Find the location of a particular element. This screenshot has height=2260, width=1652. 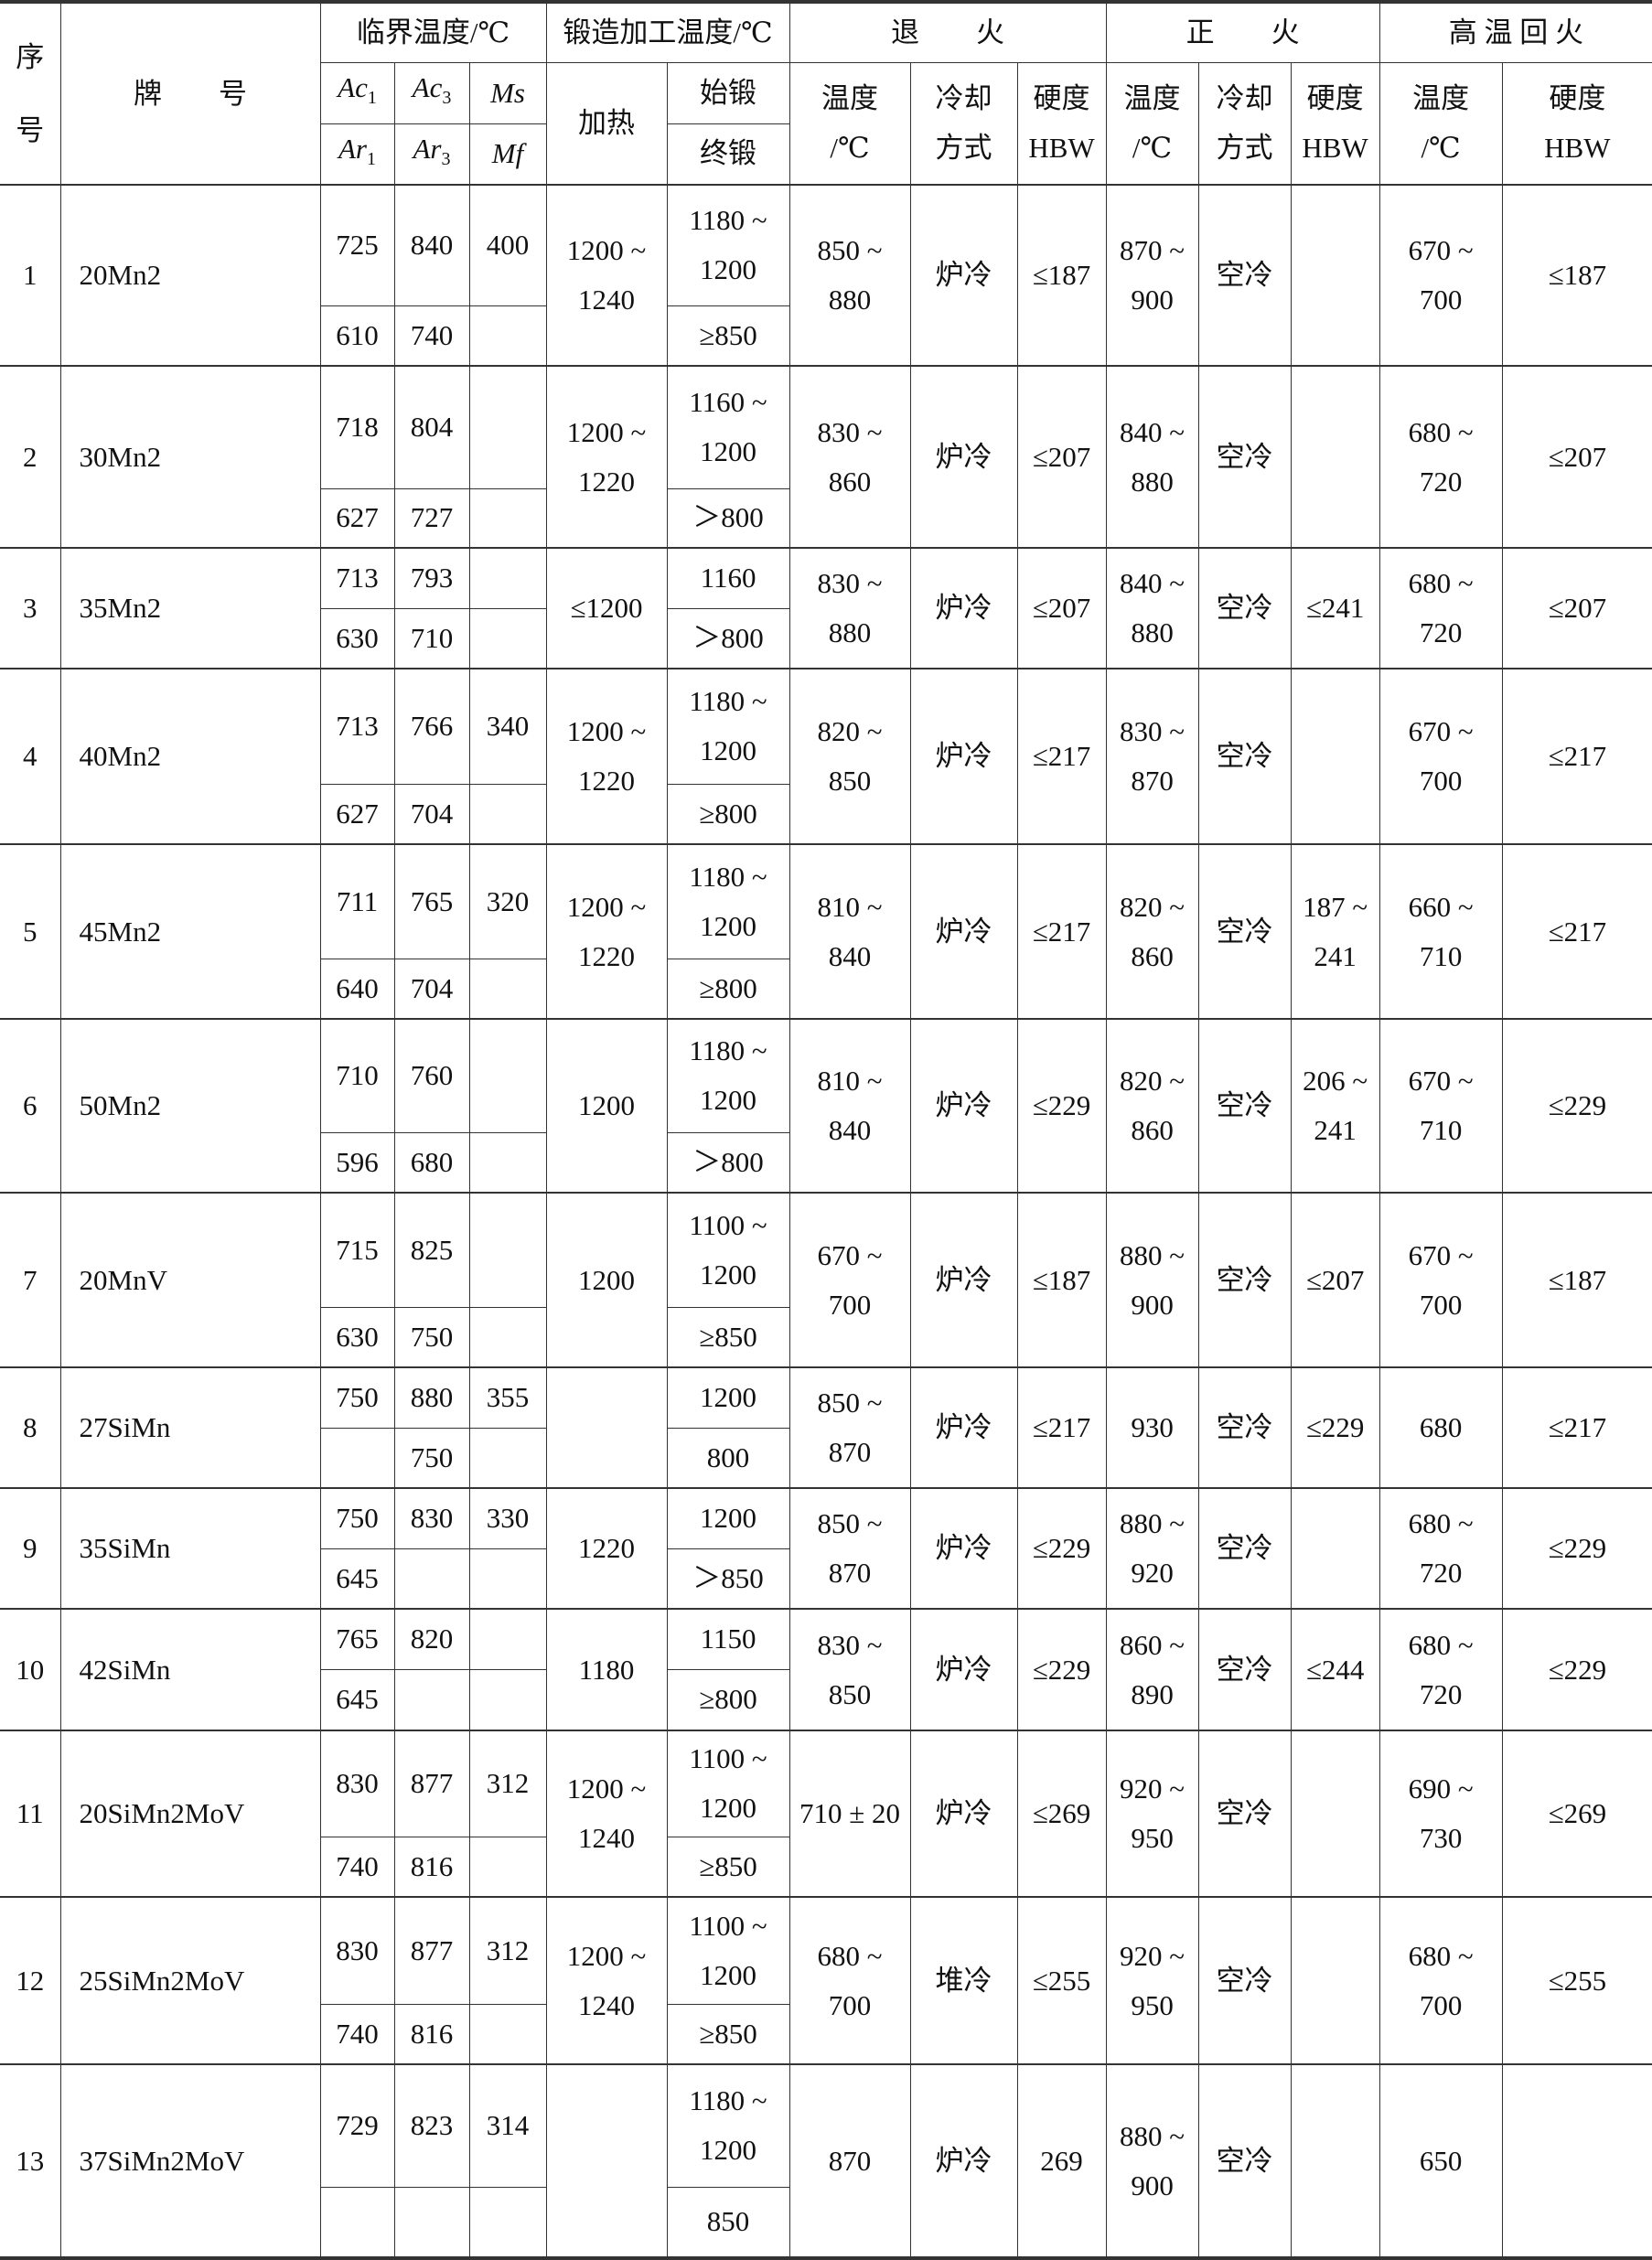

cell-heating: 1220 is located at coordinates (606, 1548).